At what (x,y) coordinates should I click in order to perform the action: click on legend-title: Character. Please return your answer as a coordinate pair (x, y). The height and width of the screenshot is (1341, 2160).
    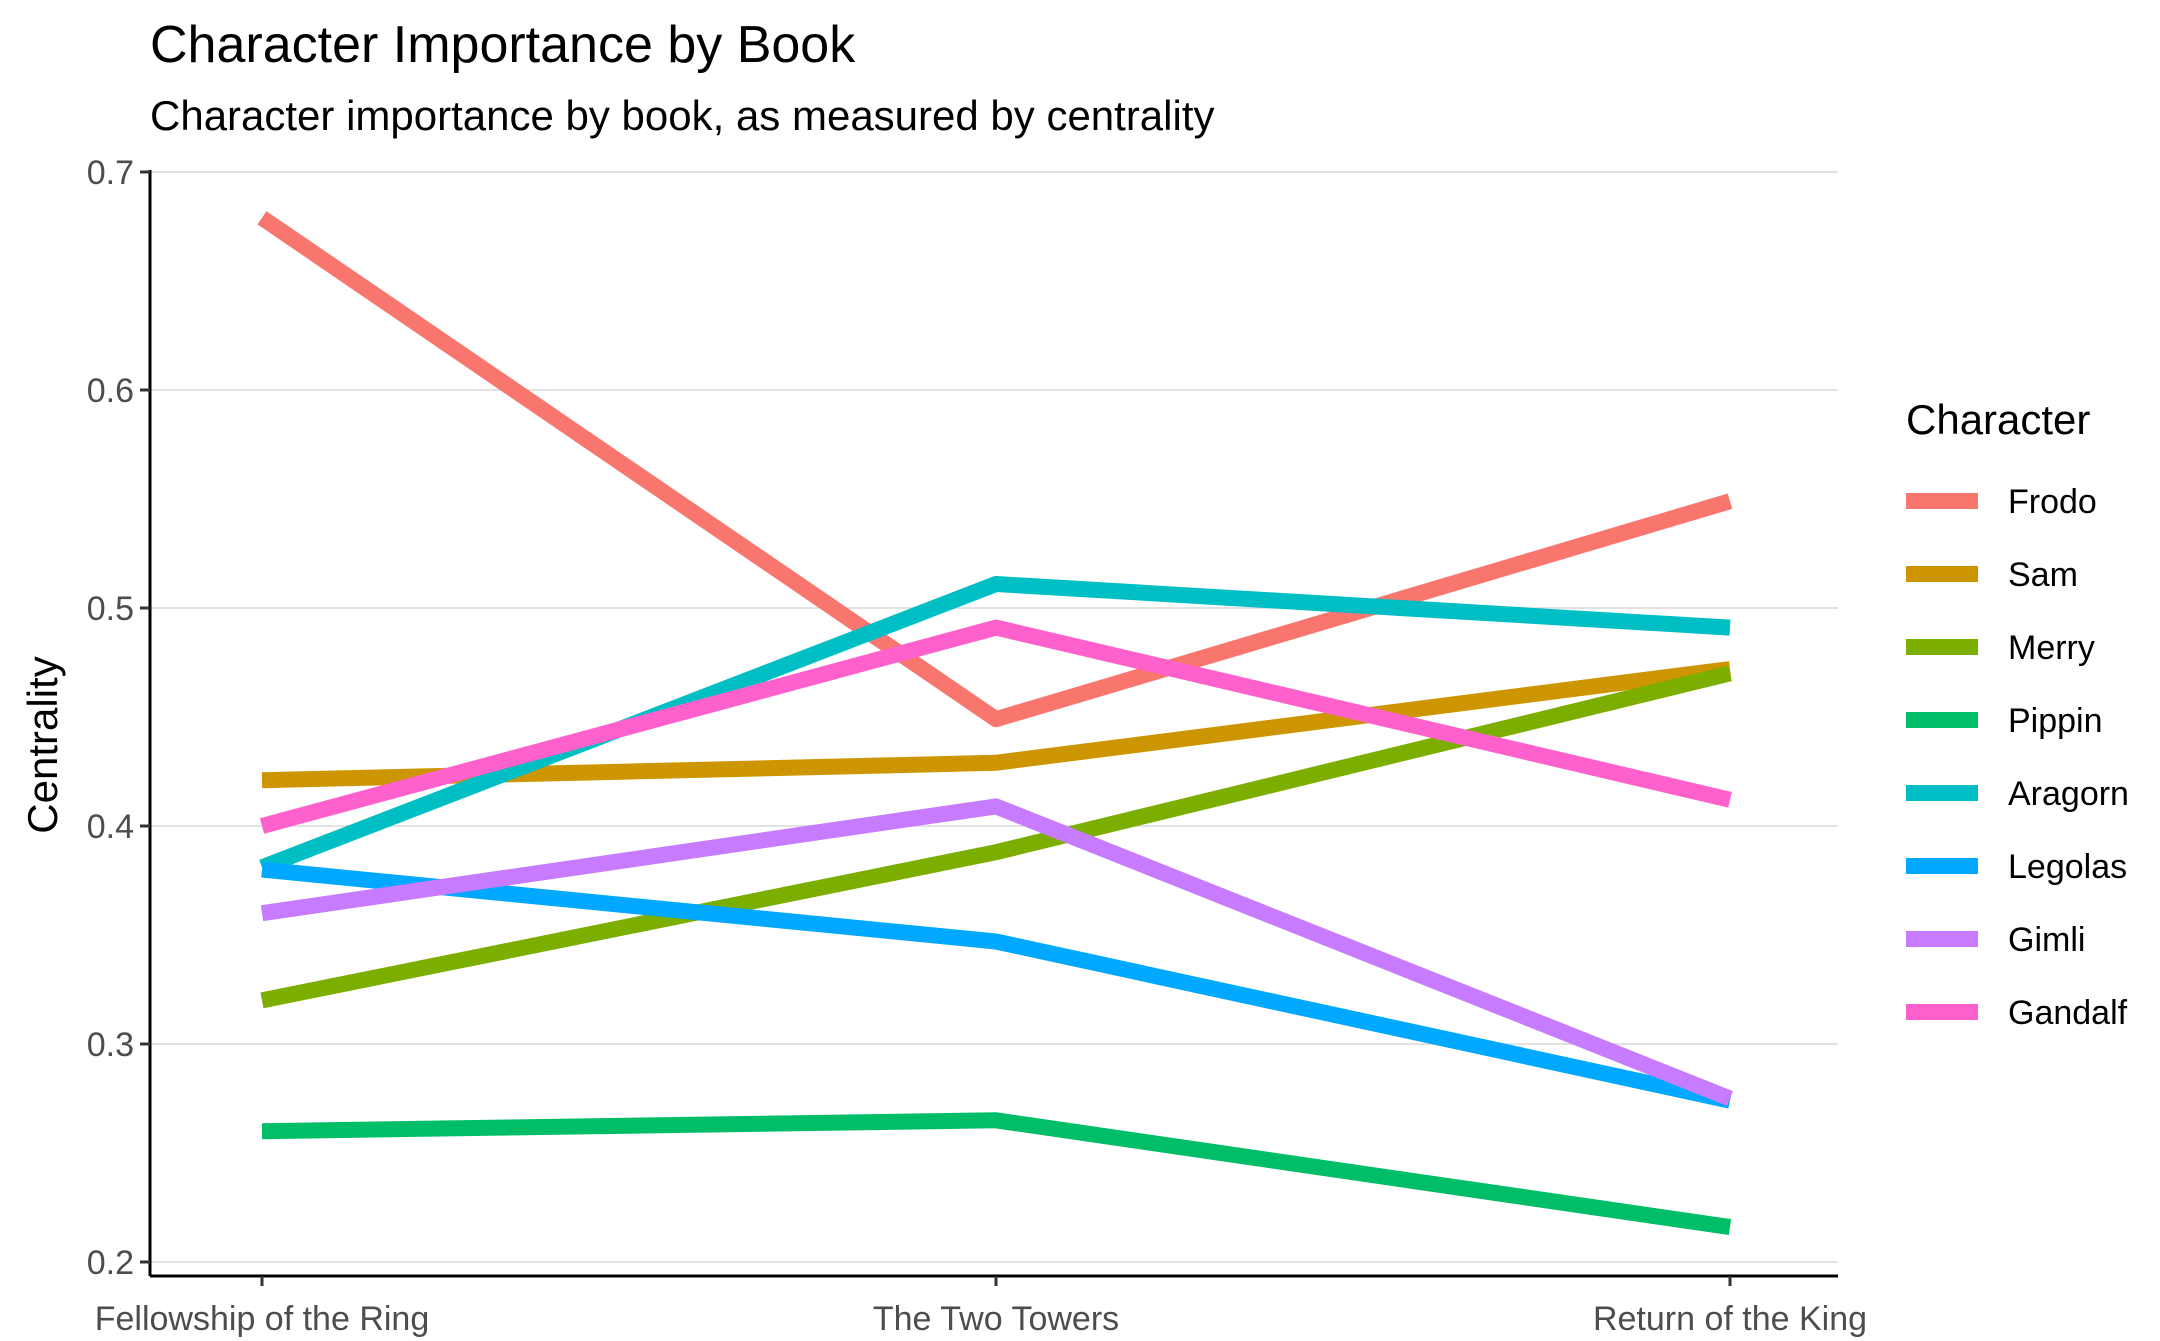
    Looking at the image, I should click on (1998, 419).